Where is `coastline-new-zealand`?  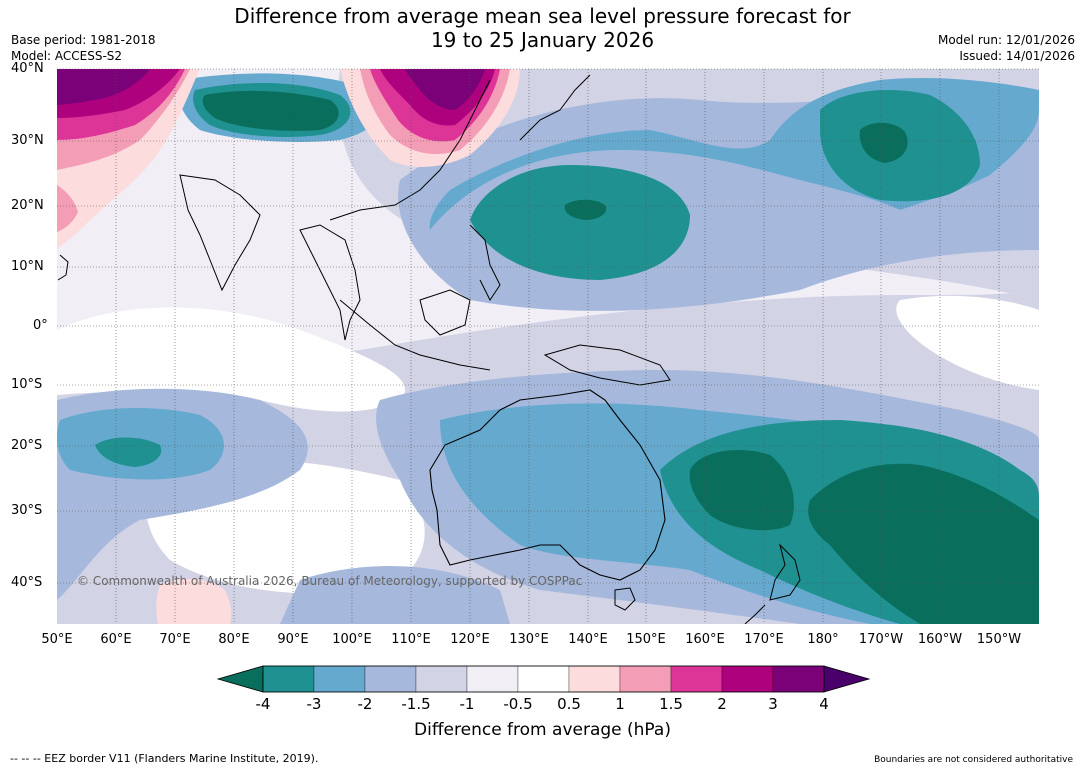
coastline-new-zealand is located at coordinates (772, 583).